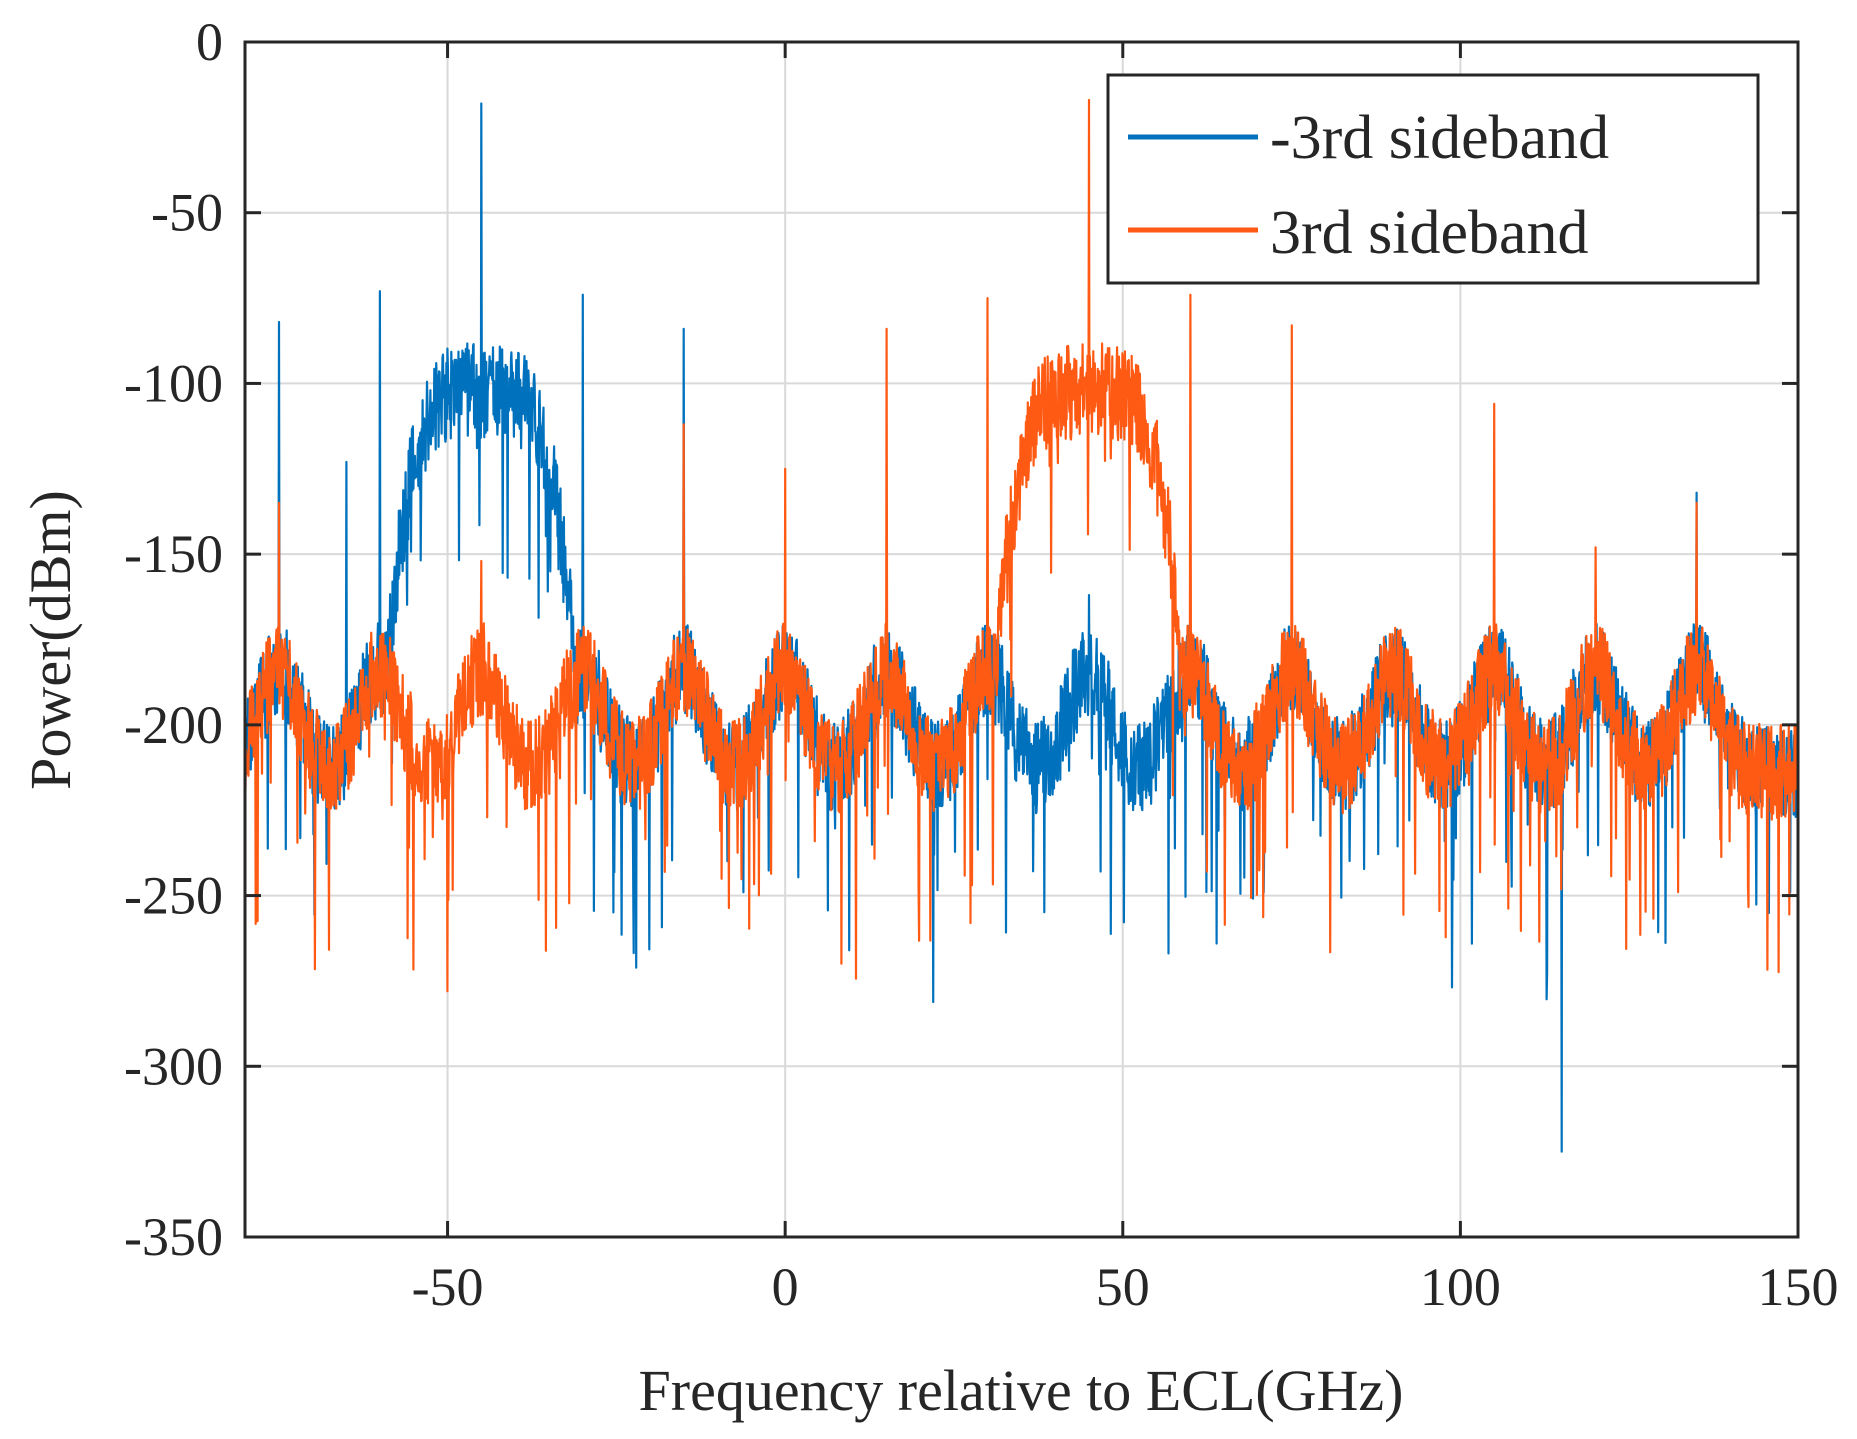  I want to click on x-axis-title: Frequency relative to ECL(GHz), so click(1021, 1390).